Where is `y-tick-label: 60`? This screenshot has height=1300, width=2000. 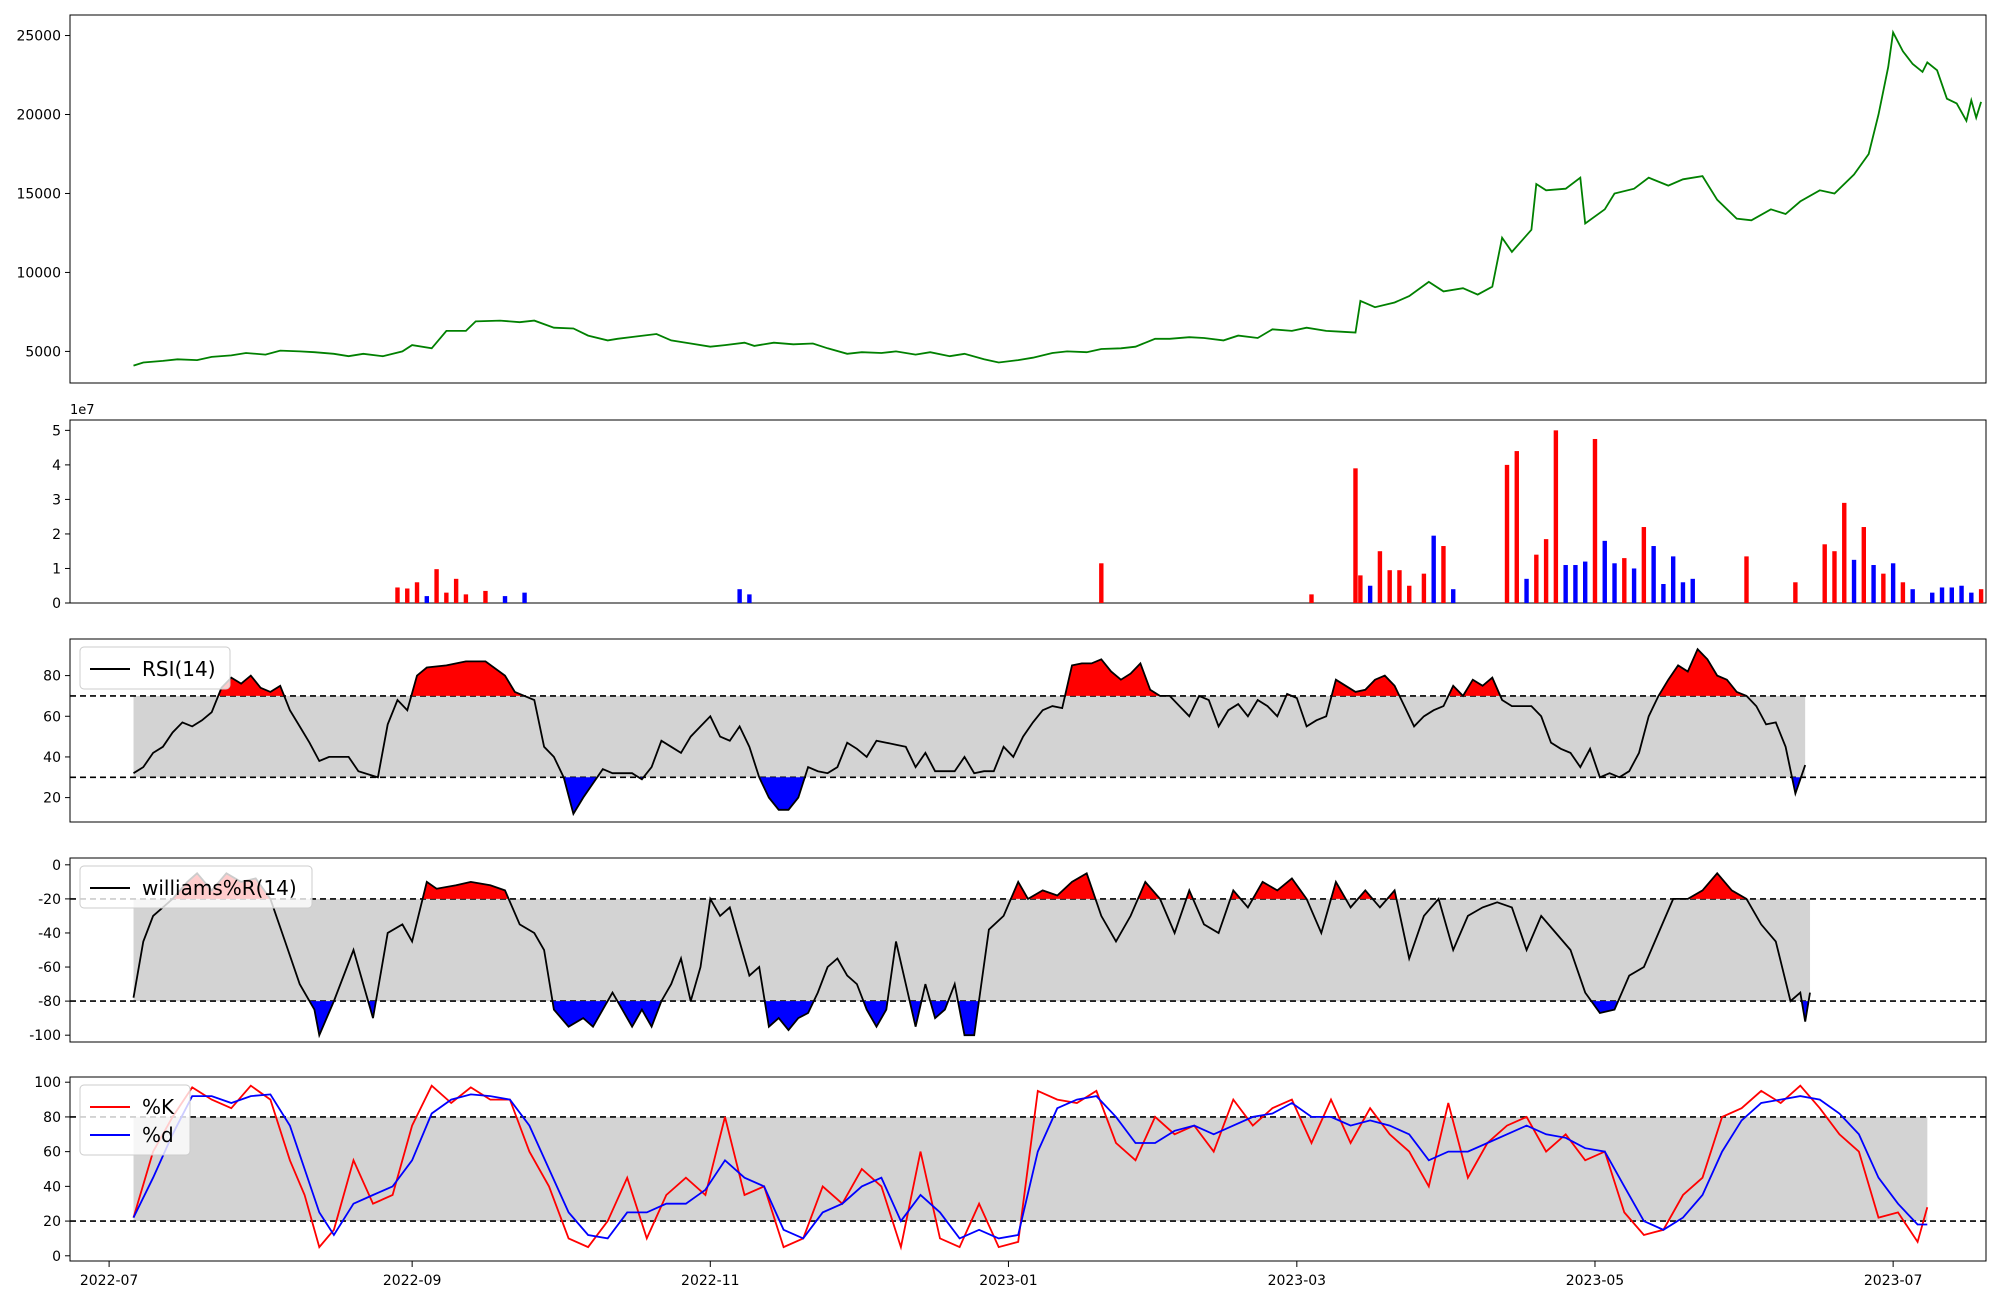 y-tick-label: 60 is located at coordinates (52, 1153).